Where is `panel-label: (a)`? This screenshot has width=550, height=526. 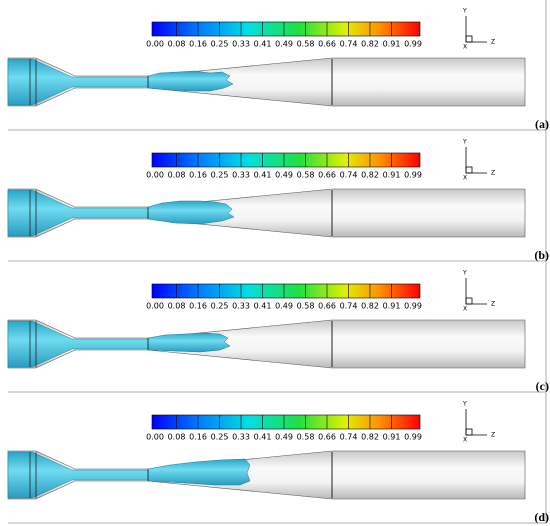 panel-label: (a) is located at coordinates (542, 124).